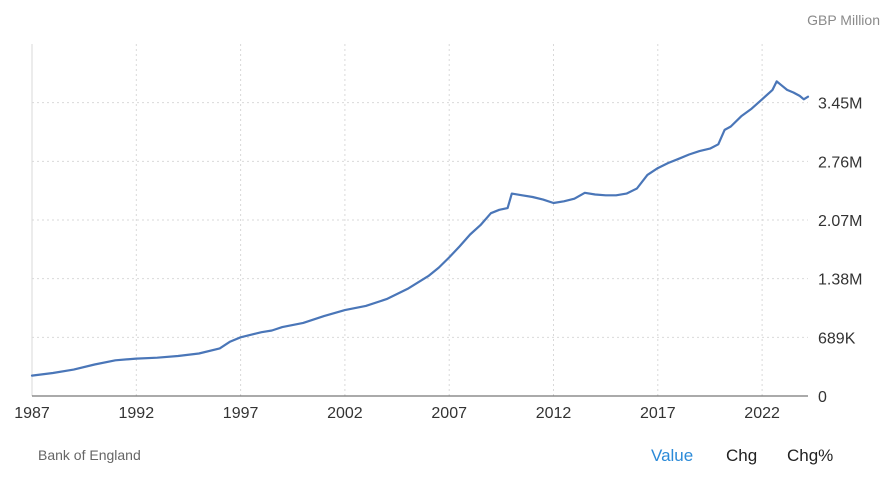  Describe the element at coordinates (672, 455) in the screenshot. I see `tab-value: Value` at that location.